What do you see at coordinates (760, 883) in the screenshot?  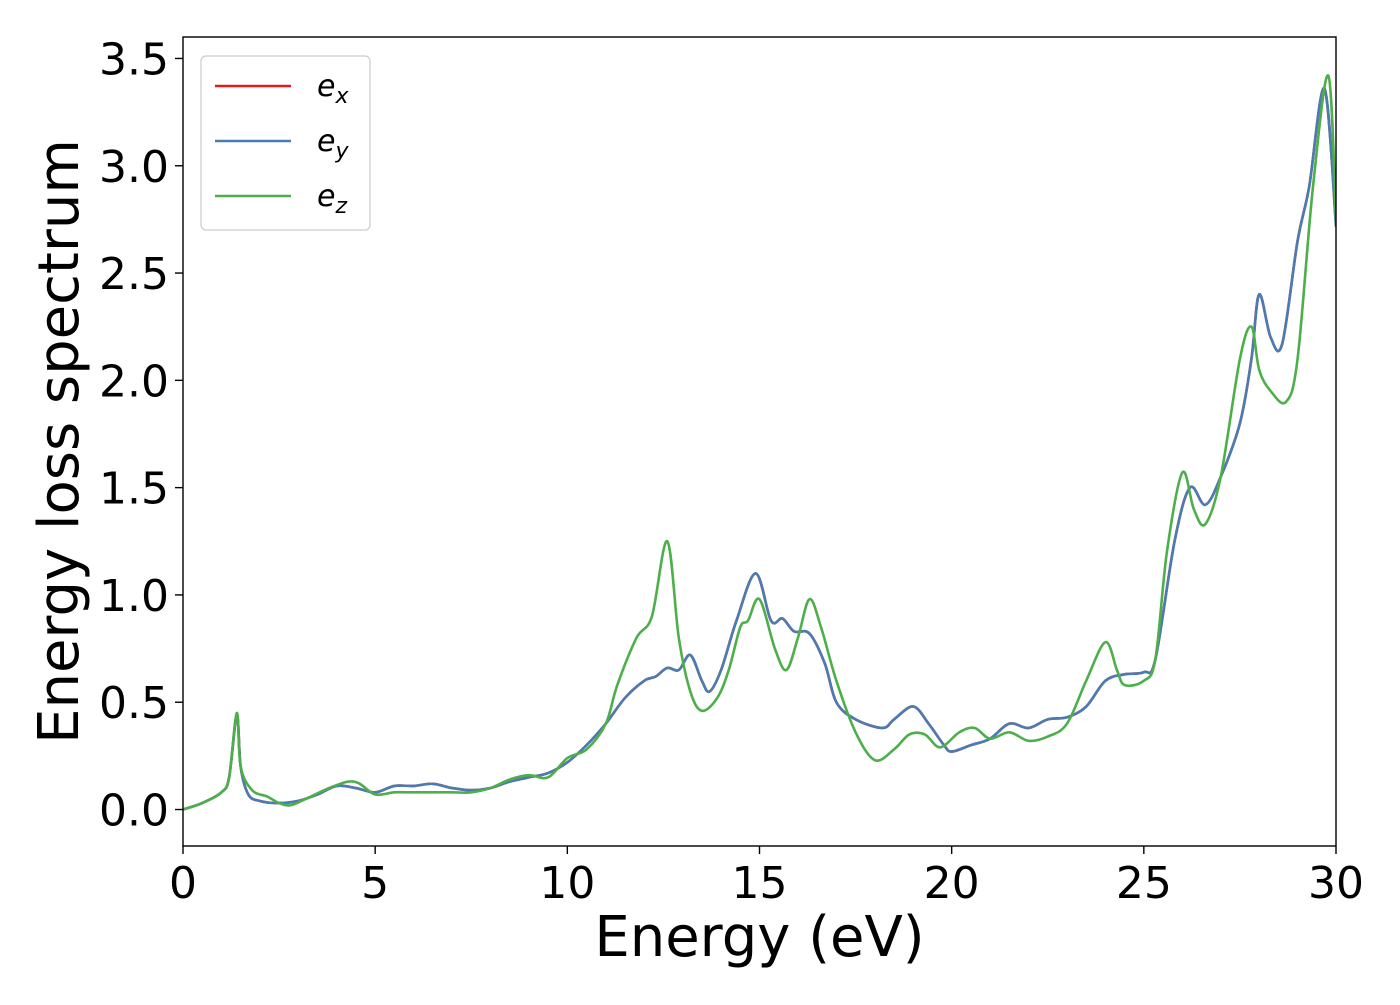 I see `x-tick-label: 15` at bounding box center [760, 883].